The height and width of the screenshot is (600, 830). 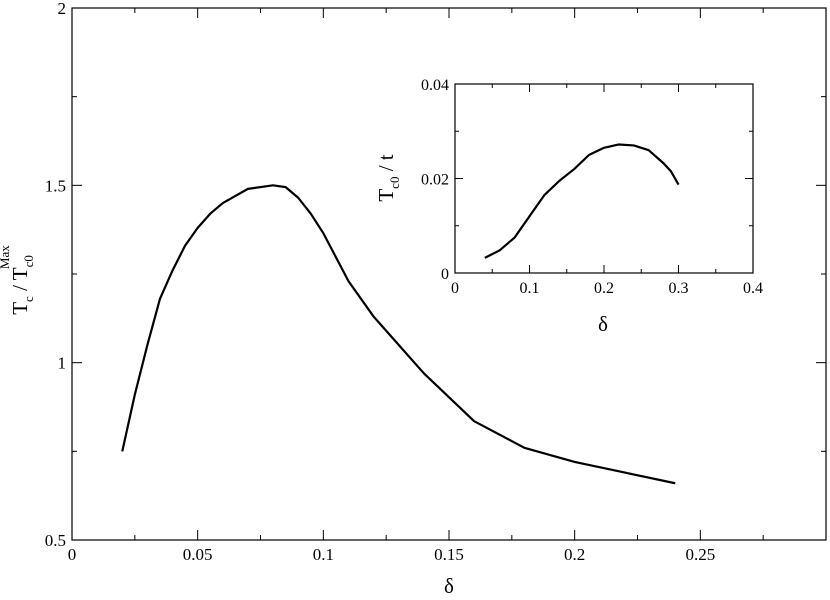 I want to click on main-y-title-sub1: c, so click(x=28, y=299).